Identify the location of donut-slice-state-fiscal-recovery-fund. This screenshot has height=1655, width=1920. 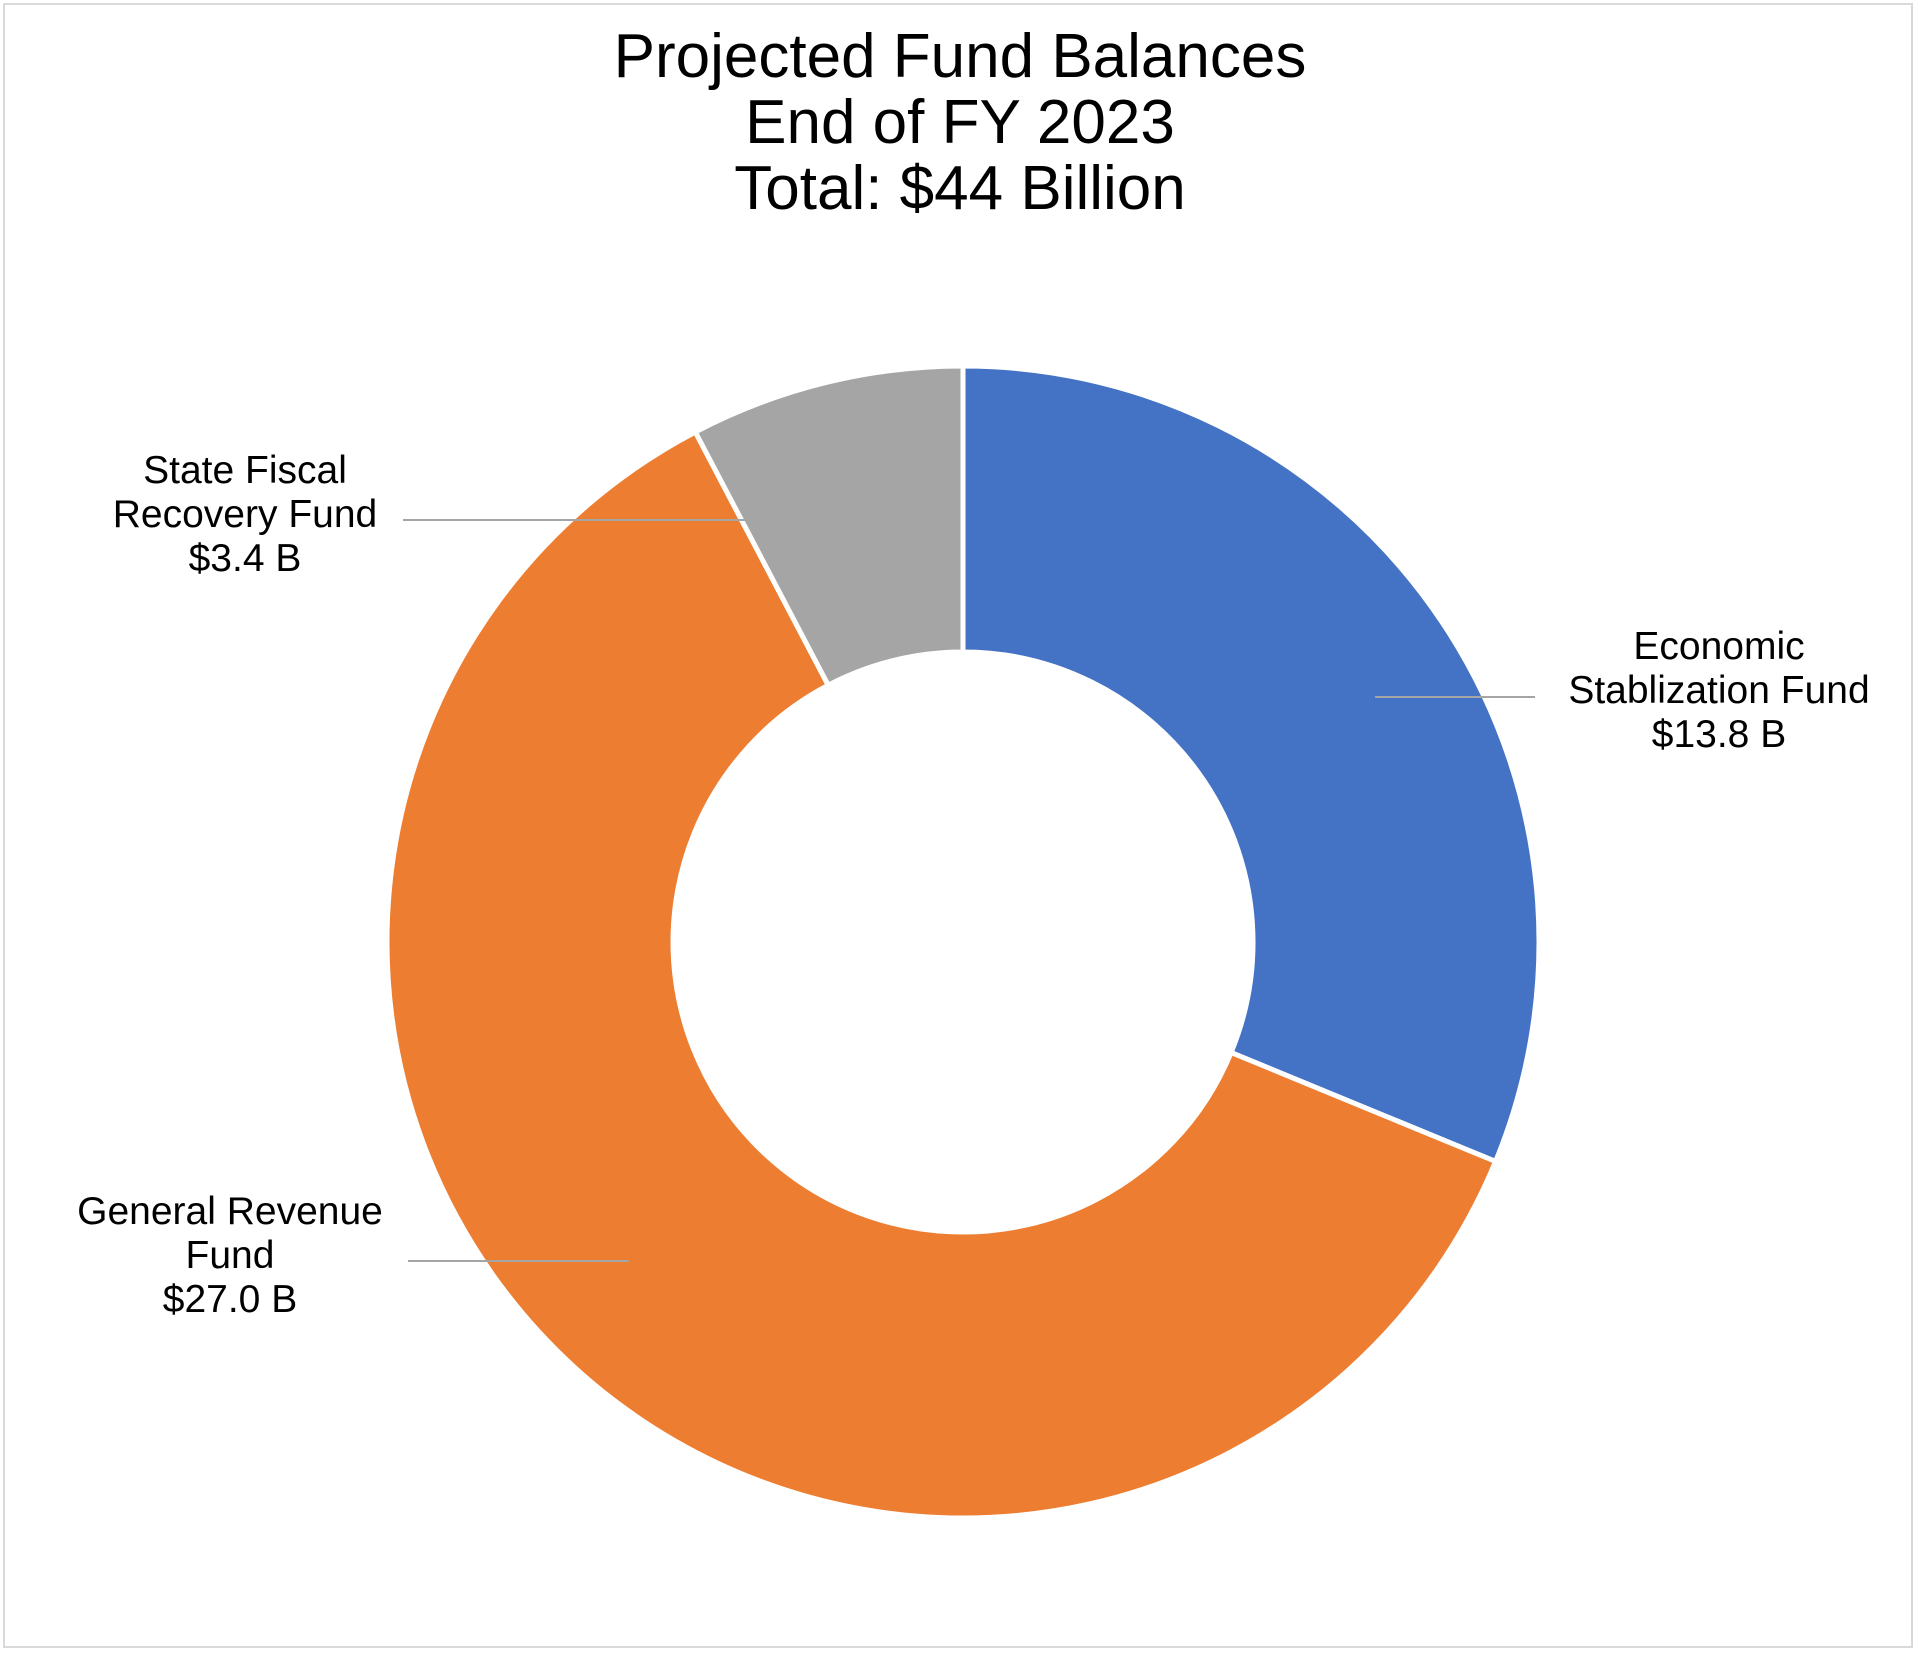
(829, 525).